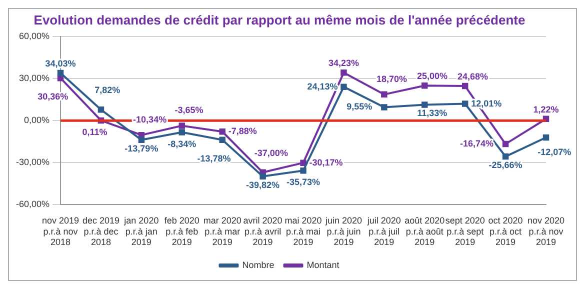  I want to click on y-tick-label: 30,00%, so click(34, 78).